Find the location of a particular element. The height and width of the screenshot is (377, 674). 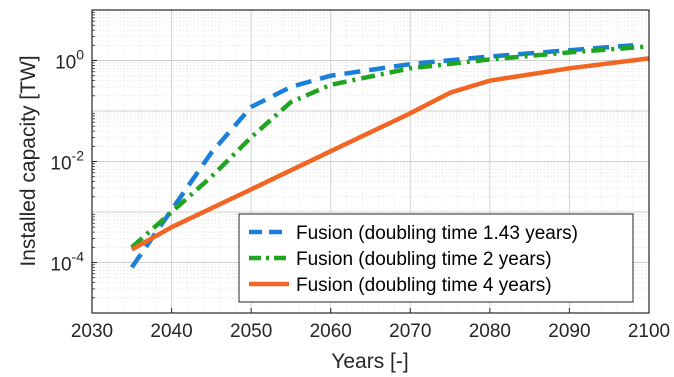

y-tick-label-exponent: -2 is located at coordinates (78, 156).